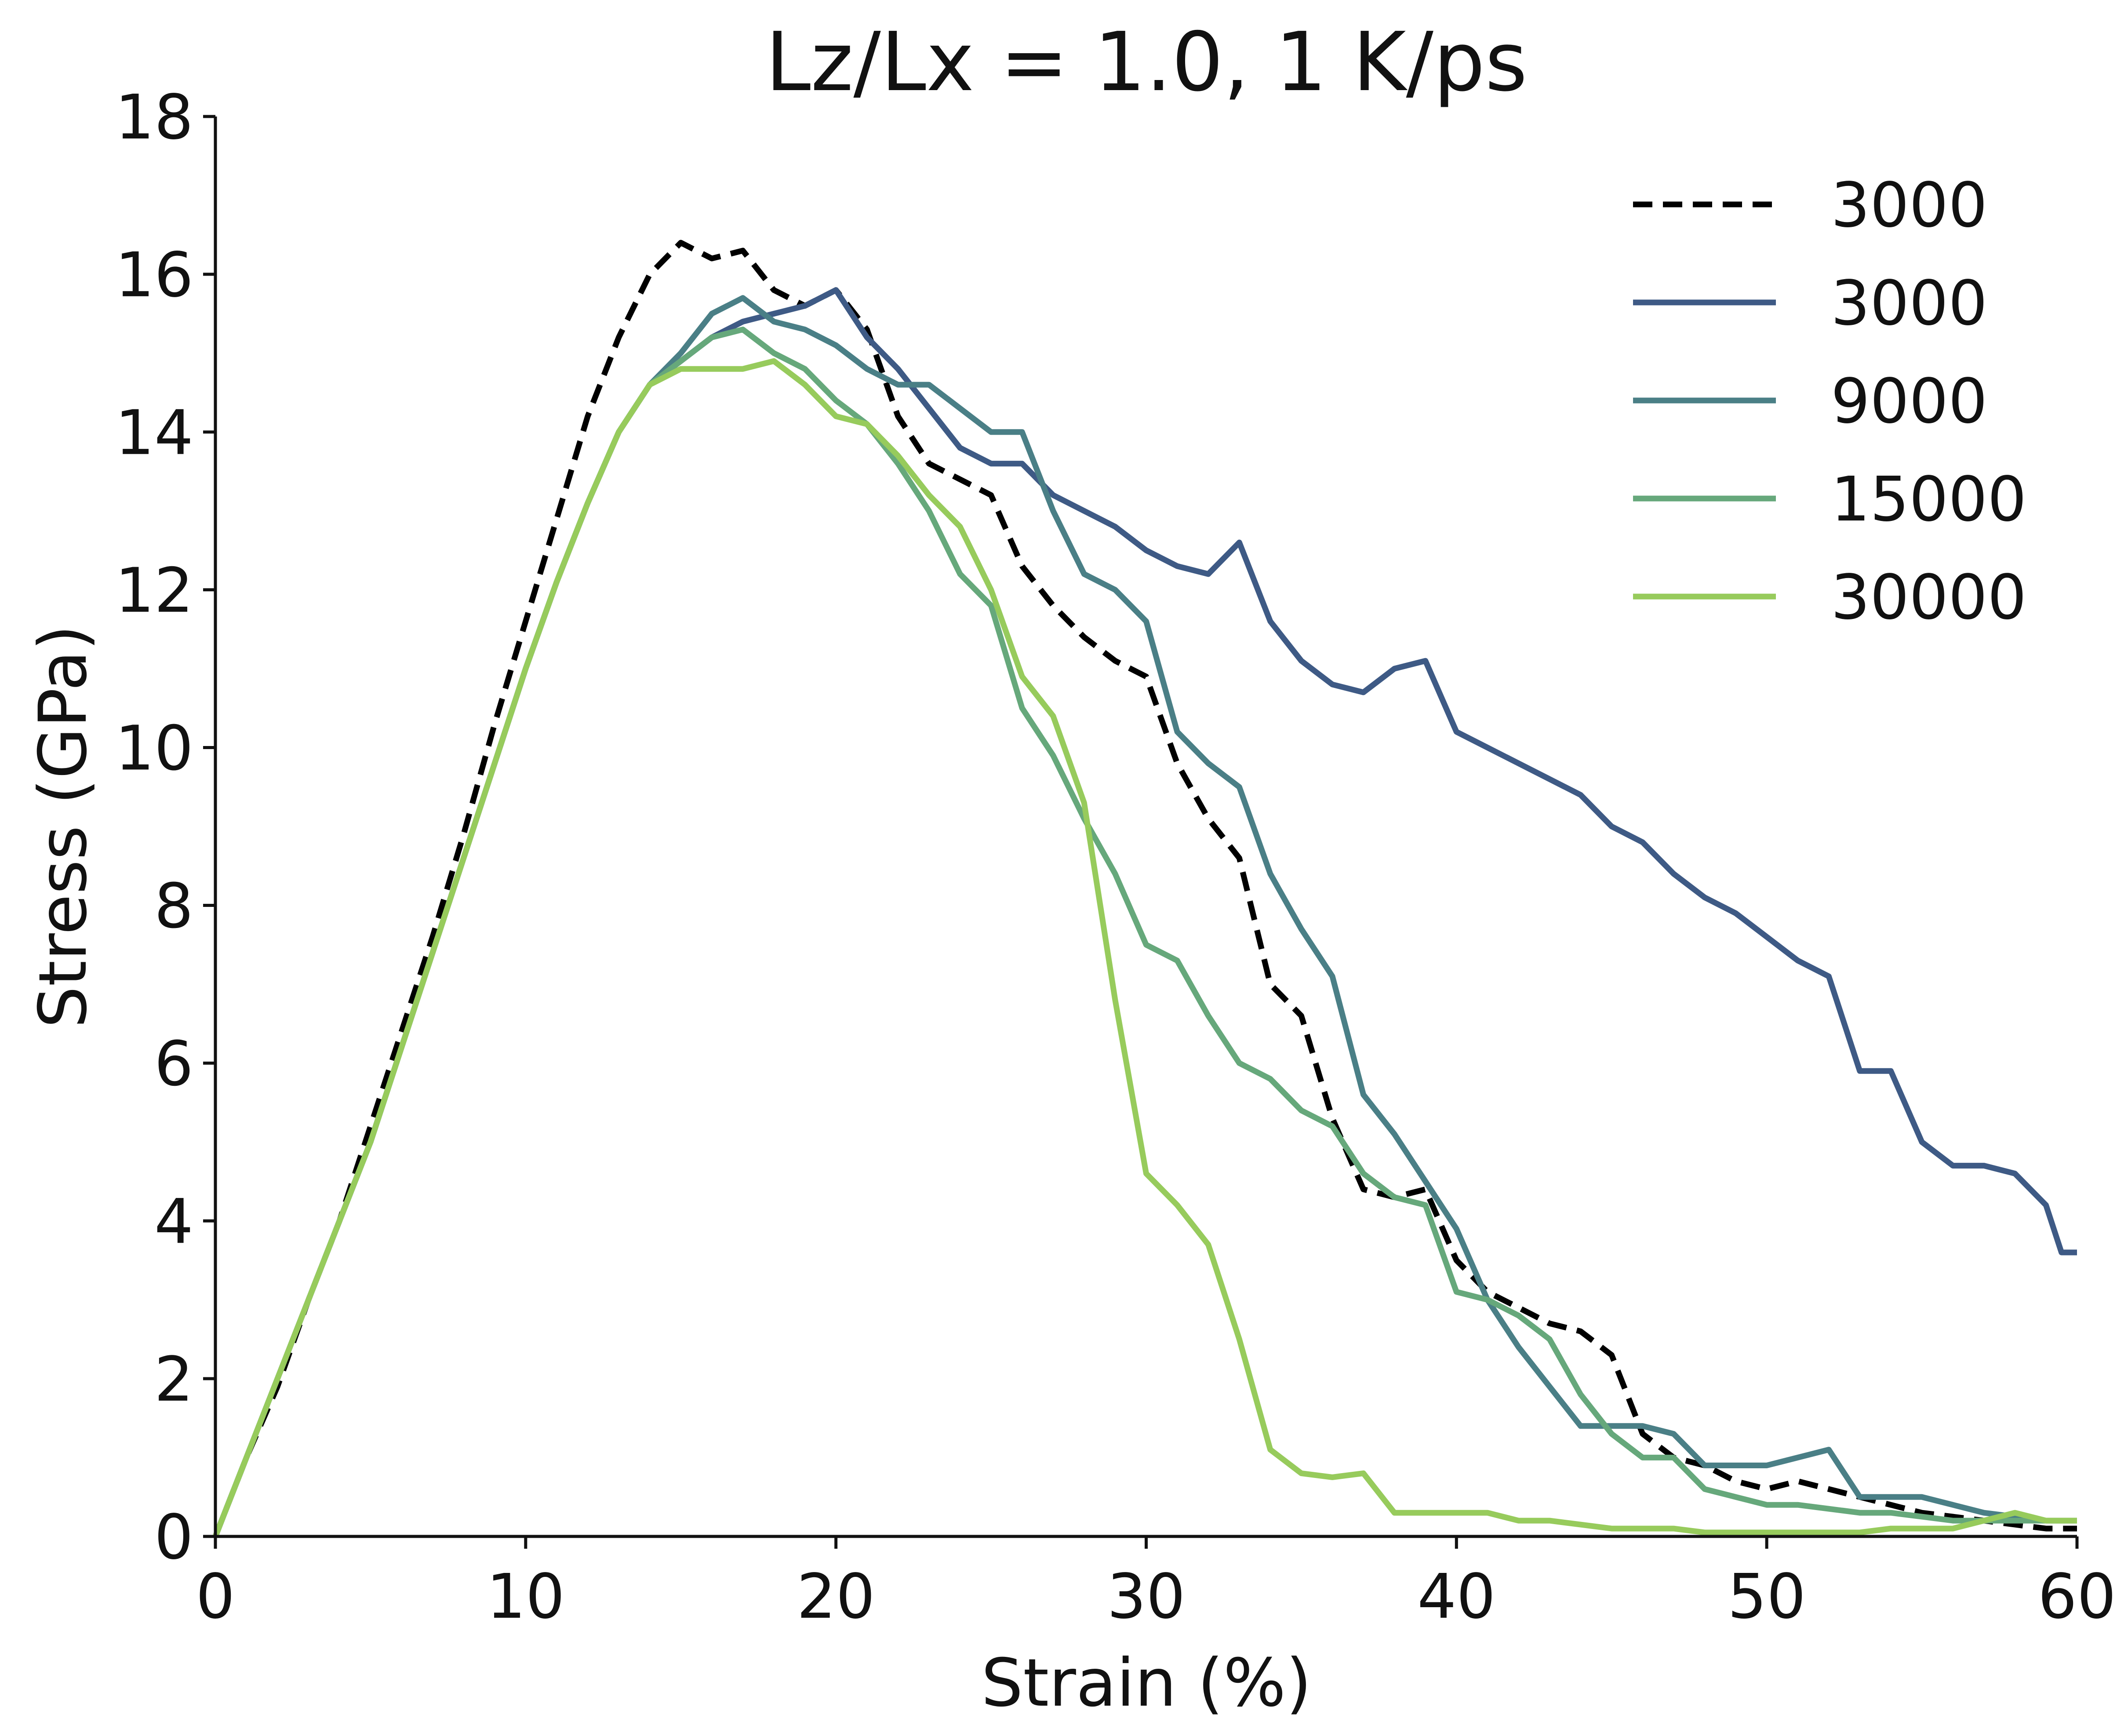  Describe the element at coordinates (165, 828) in the screenshot. I see `y-axis-ticks: 0 2 4 6 8 10 12 14 16 18` at that location.